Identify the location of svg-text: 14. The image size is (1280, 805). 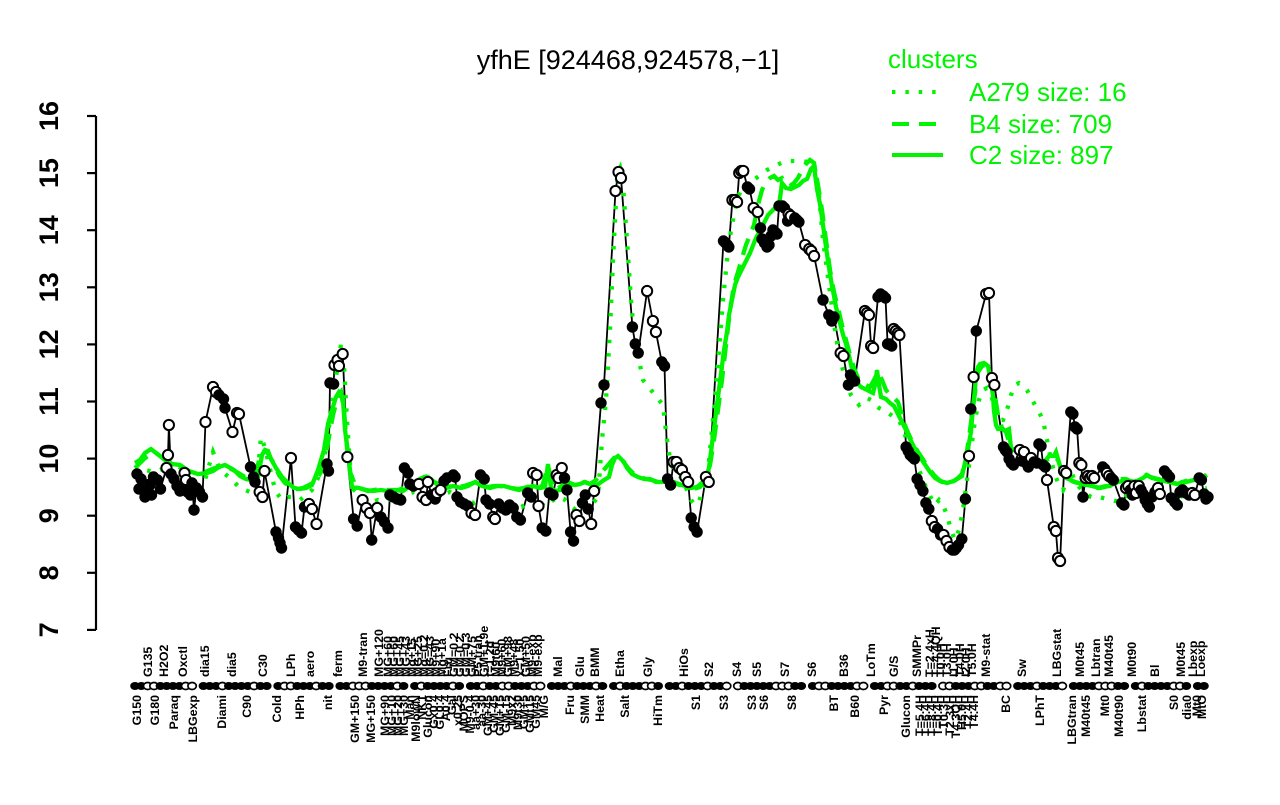
(49, 230).